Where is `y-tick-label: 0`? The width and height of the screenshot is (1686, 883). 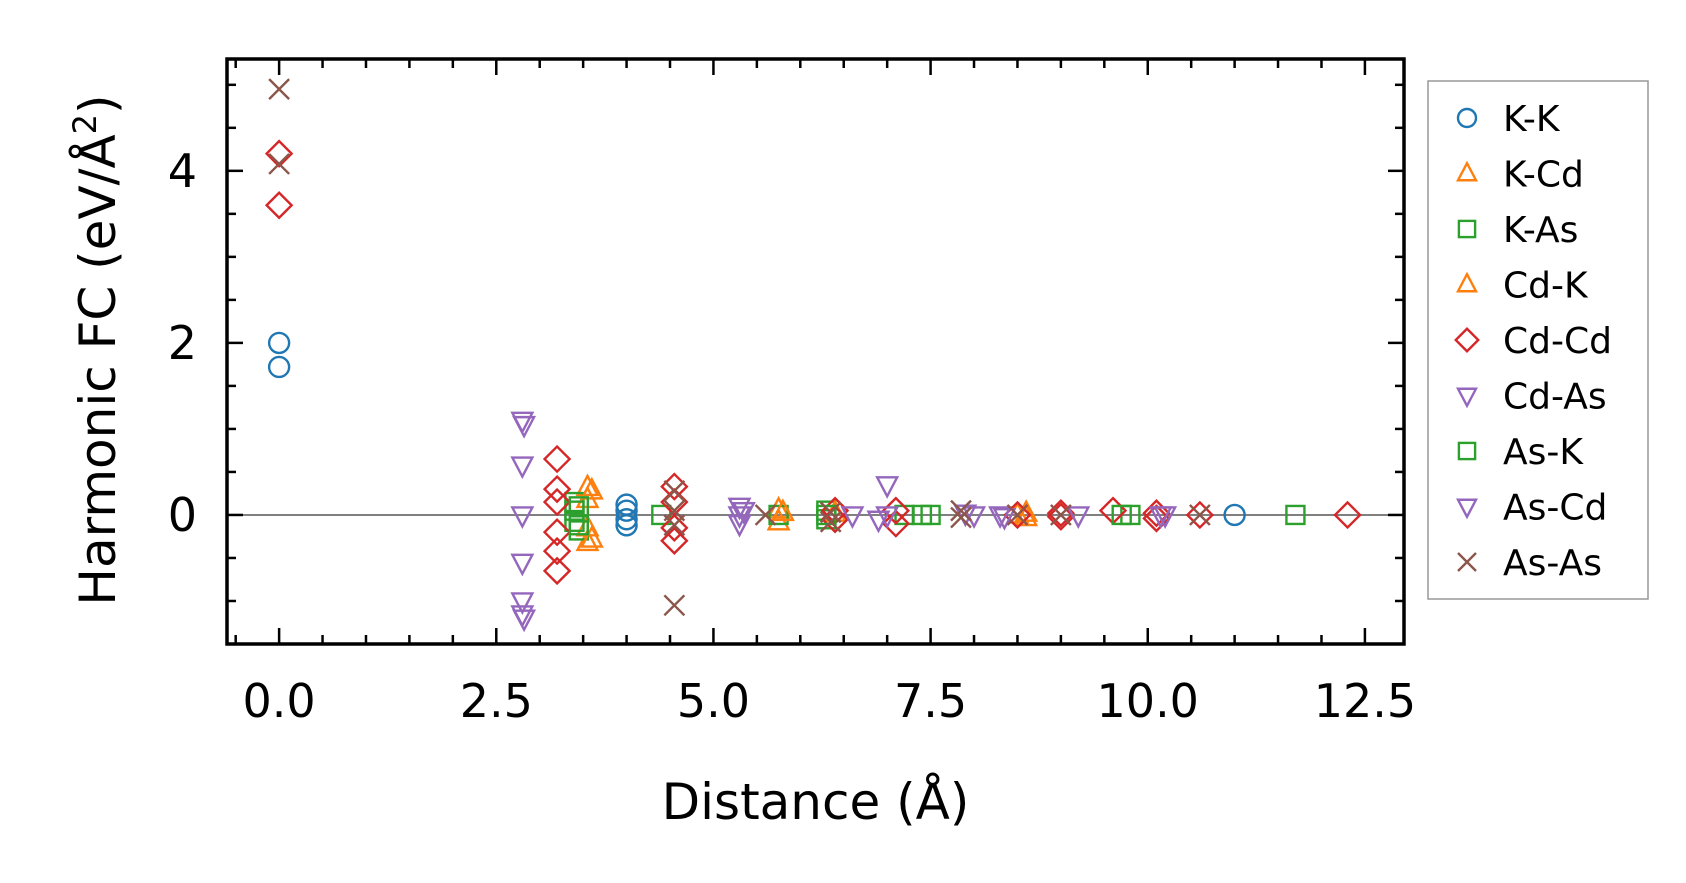
y-tick-label: 0 is located at coordinates (182, 515).